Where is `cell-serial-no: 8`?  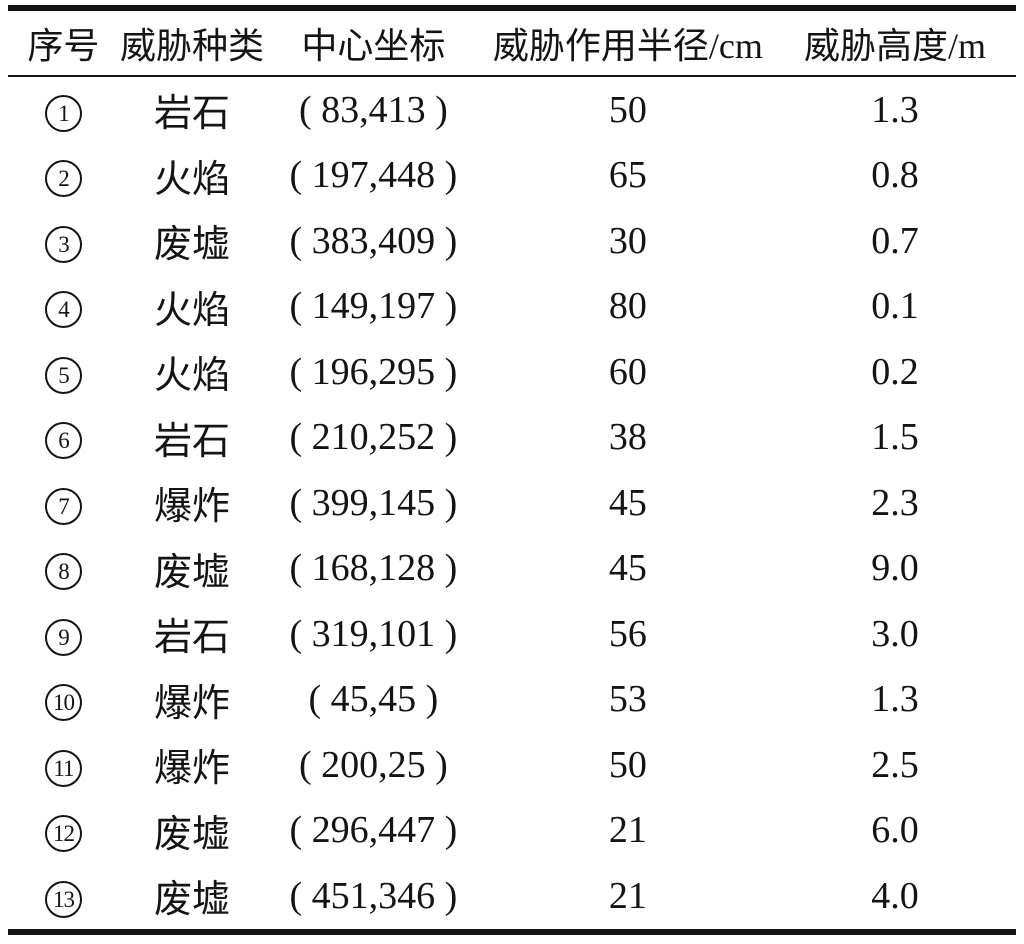
cell-serial-no: 8 is located at coordinates (63, 569).